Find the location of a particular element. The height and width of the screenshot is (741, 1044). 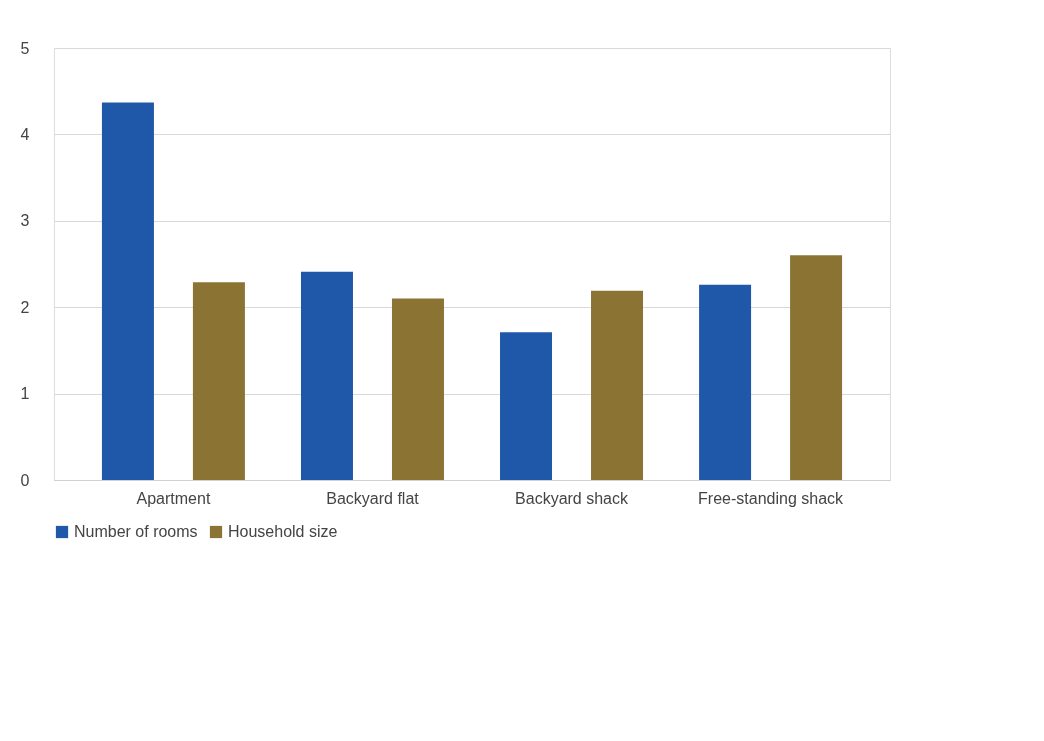

x-tick-label: Apartment is located at coordinates (173, 498).